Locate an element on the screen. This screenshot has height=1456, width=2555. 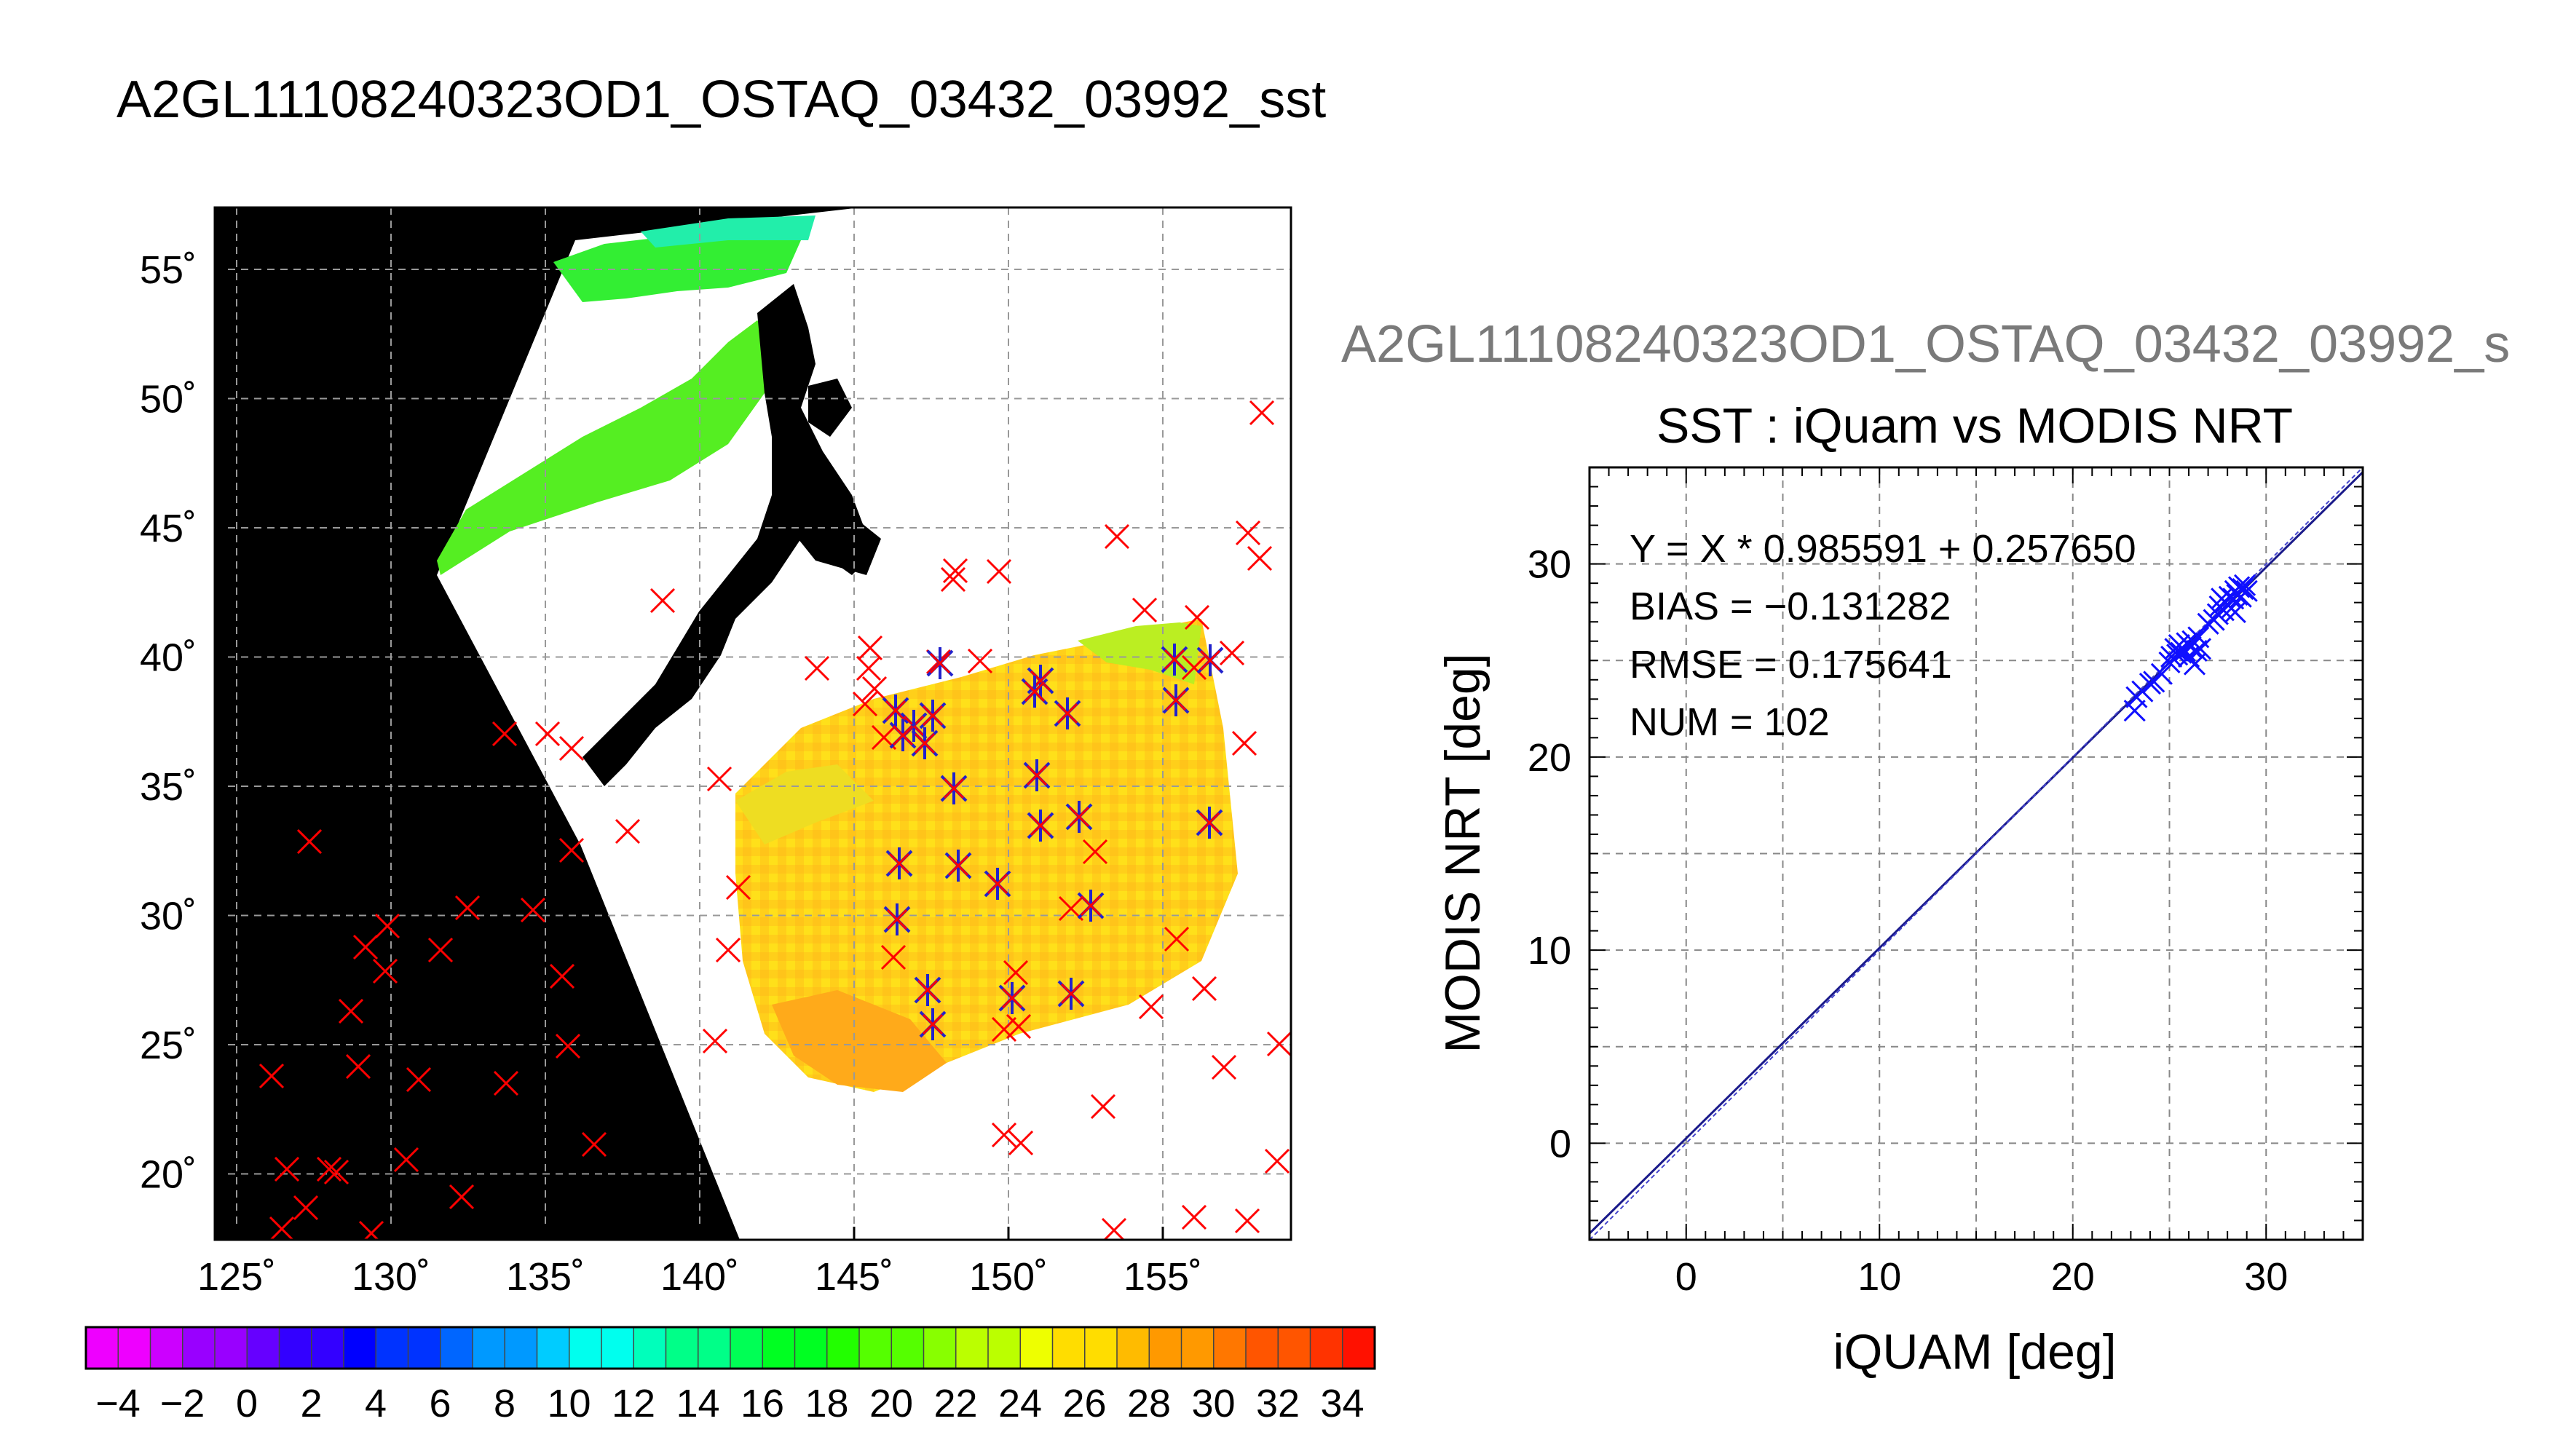
fit-equation: Y = X * 0.985591 + 0.257650 is located at coordinates (1883, 549).